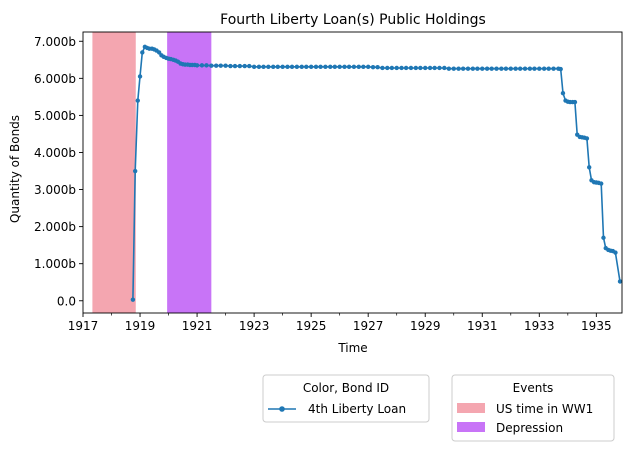  What do you see at coordinates (368, 326) in the screenshot?
I see `x-tick-label-1927: 1927` at bounding box center [368, 326].